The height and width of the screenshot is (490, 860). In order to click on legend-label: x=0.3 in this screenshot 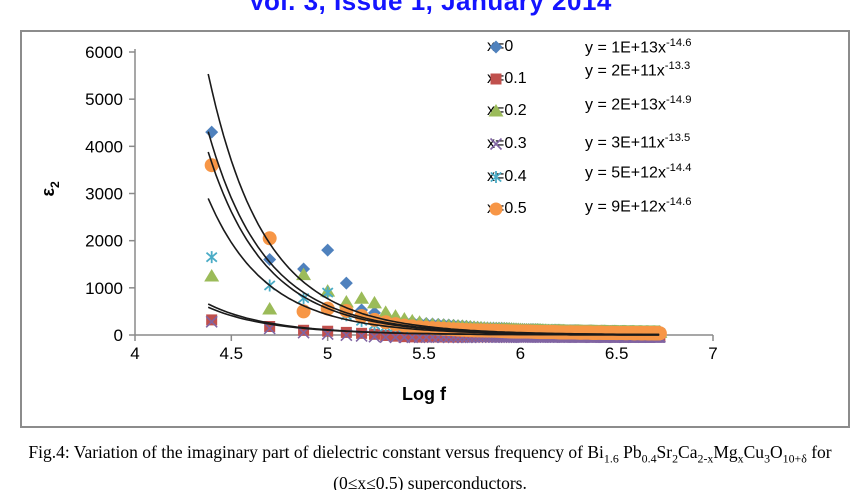, I will do `click(507, 143)`.